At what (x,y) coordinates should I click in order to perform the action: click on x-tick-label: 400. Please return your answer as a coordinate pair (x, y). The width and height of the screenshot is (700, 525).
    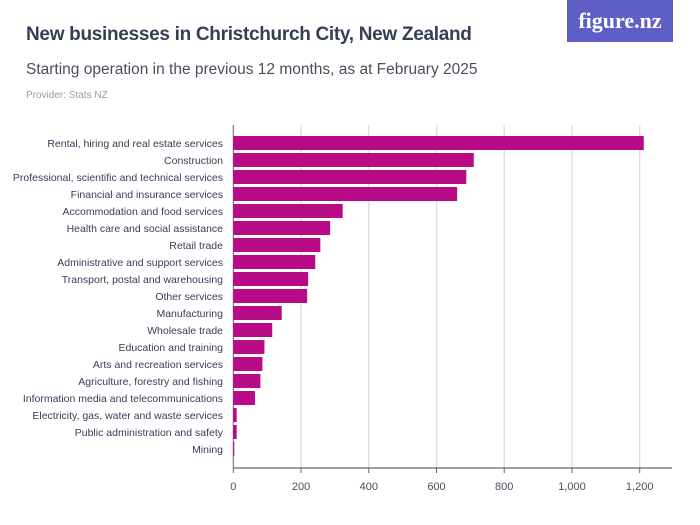
    Looking at the image, I should click on (369, 487).